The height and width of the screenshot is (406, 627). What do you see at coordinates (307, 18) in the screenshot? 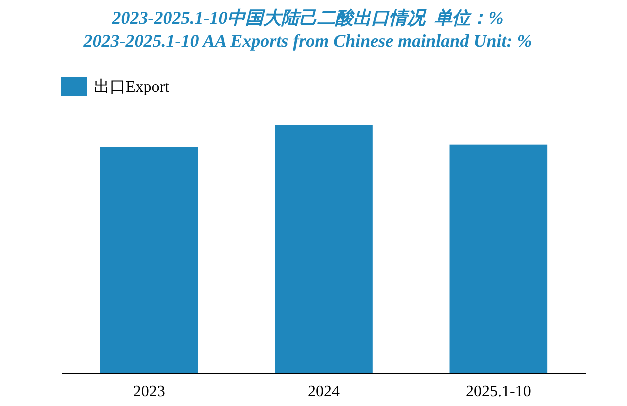
I see `chart-title: 2023-2025.1-10中国大陆己二酸出口情况 单位：%` at bounding box center [307, 18].